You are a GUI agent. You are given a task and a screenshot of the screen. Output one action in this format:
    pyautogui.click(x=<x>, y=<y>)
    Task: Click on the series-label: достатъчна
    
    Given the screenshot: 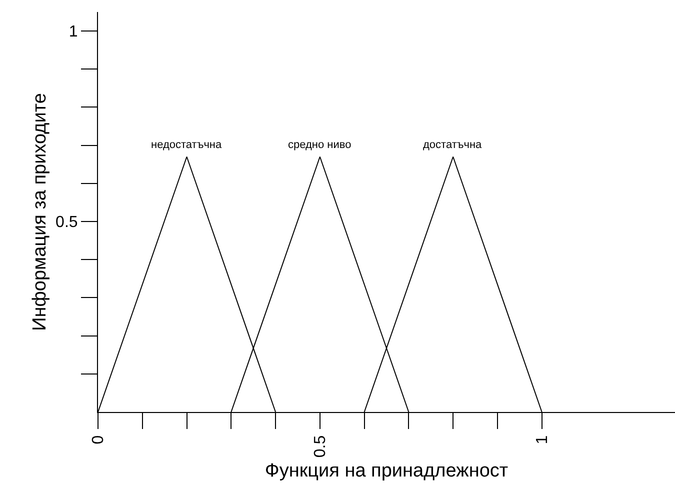 What is the action you would take?
    pyautogui.click(x=453, y=145)
    